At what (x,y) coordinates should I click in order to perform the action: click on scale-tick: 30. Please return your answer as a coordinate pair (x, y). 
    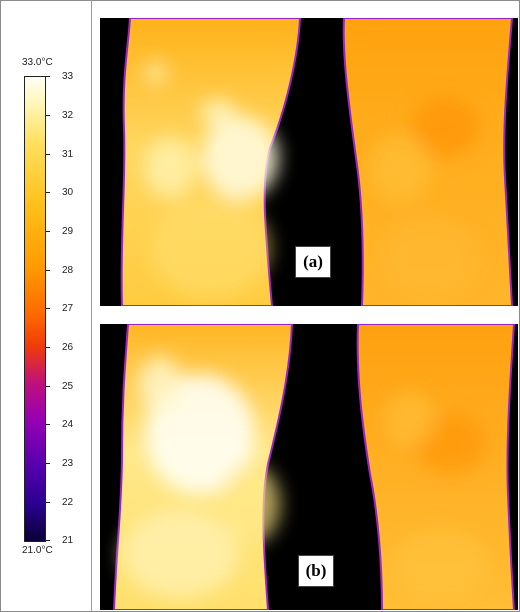
    Looking at the image, I should click on (66, 193).